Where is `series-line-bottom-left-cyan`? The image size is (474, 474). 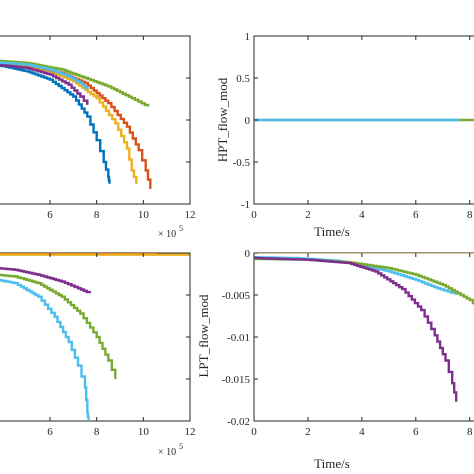
series-line-bottom-left-cyan is located at coordinates (45, 349).